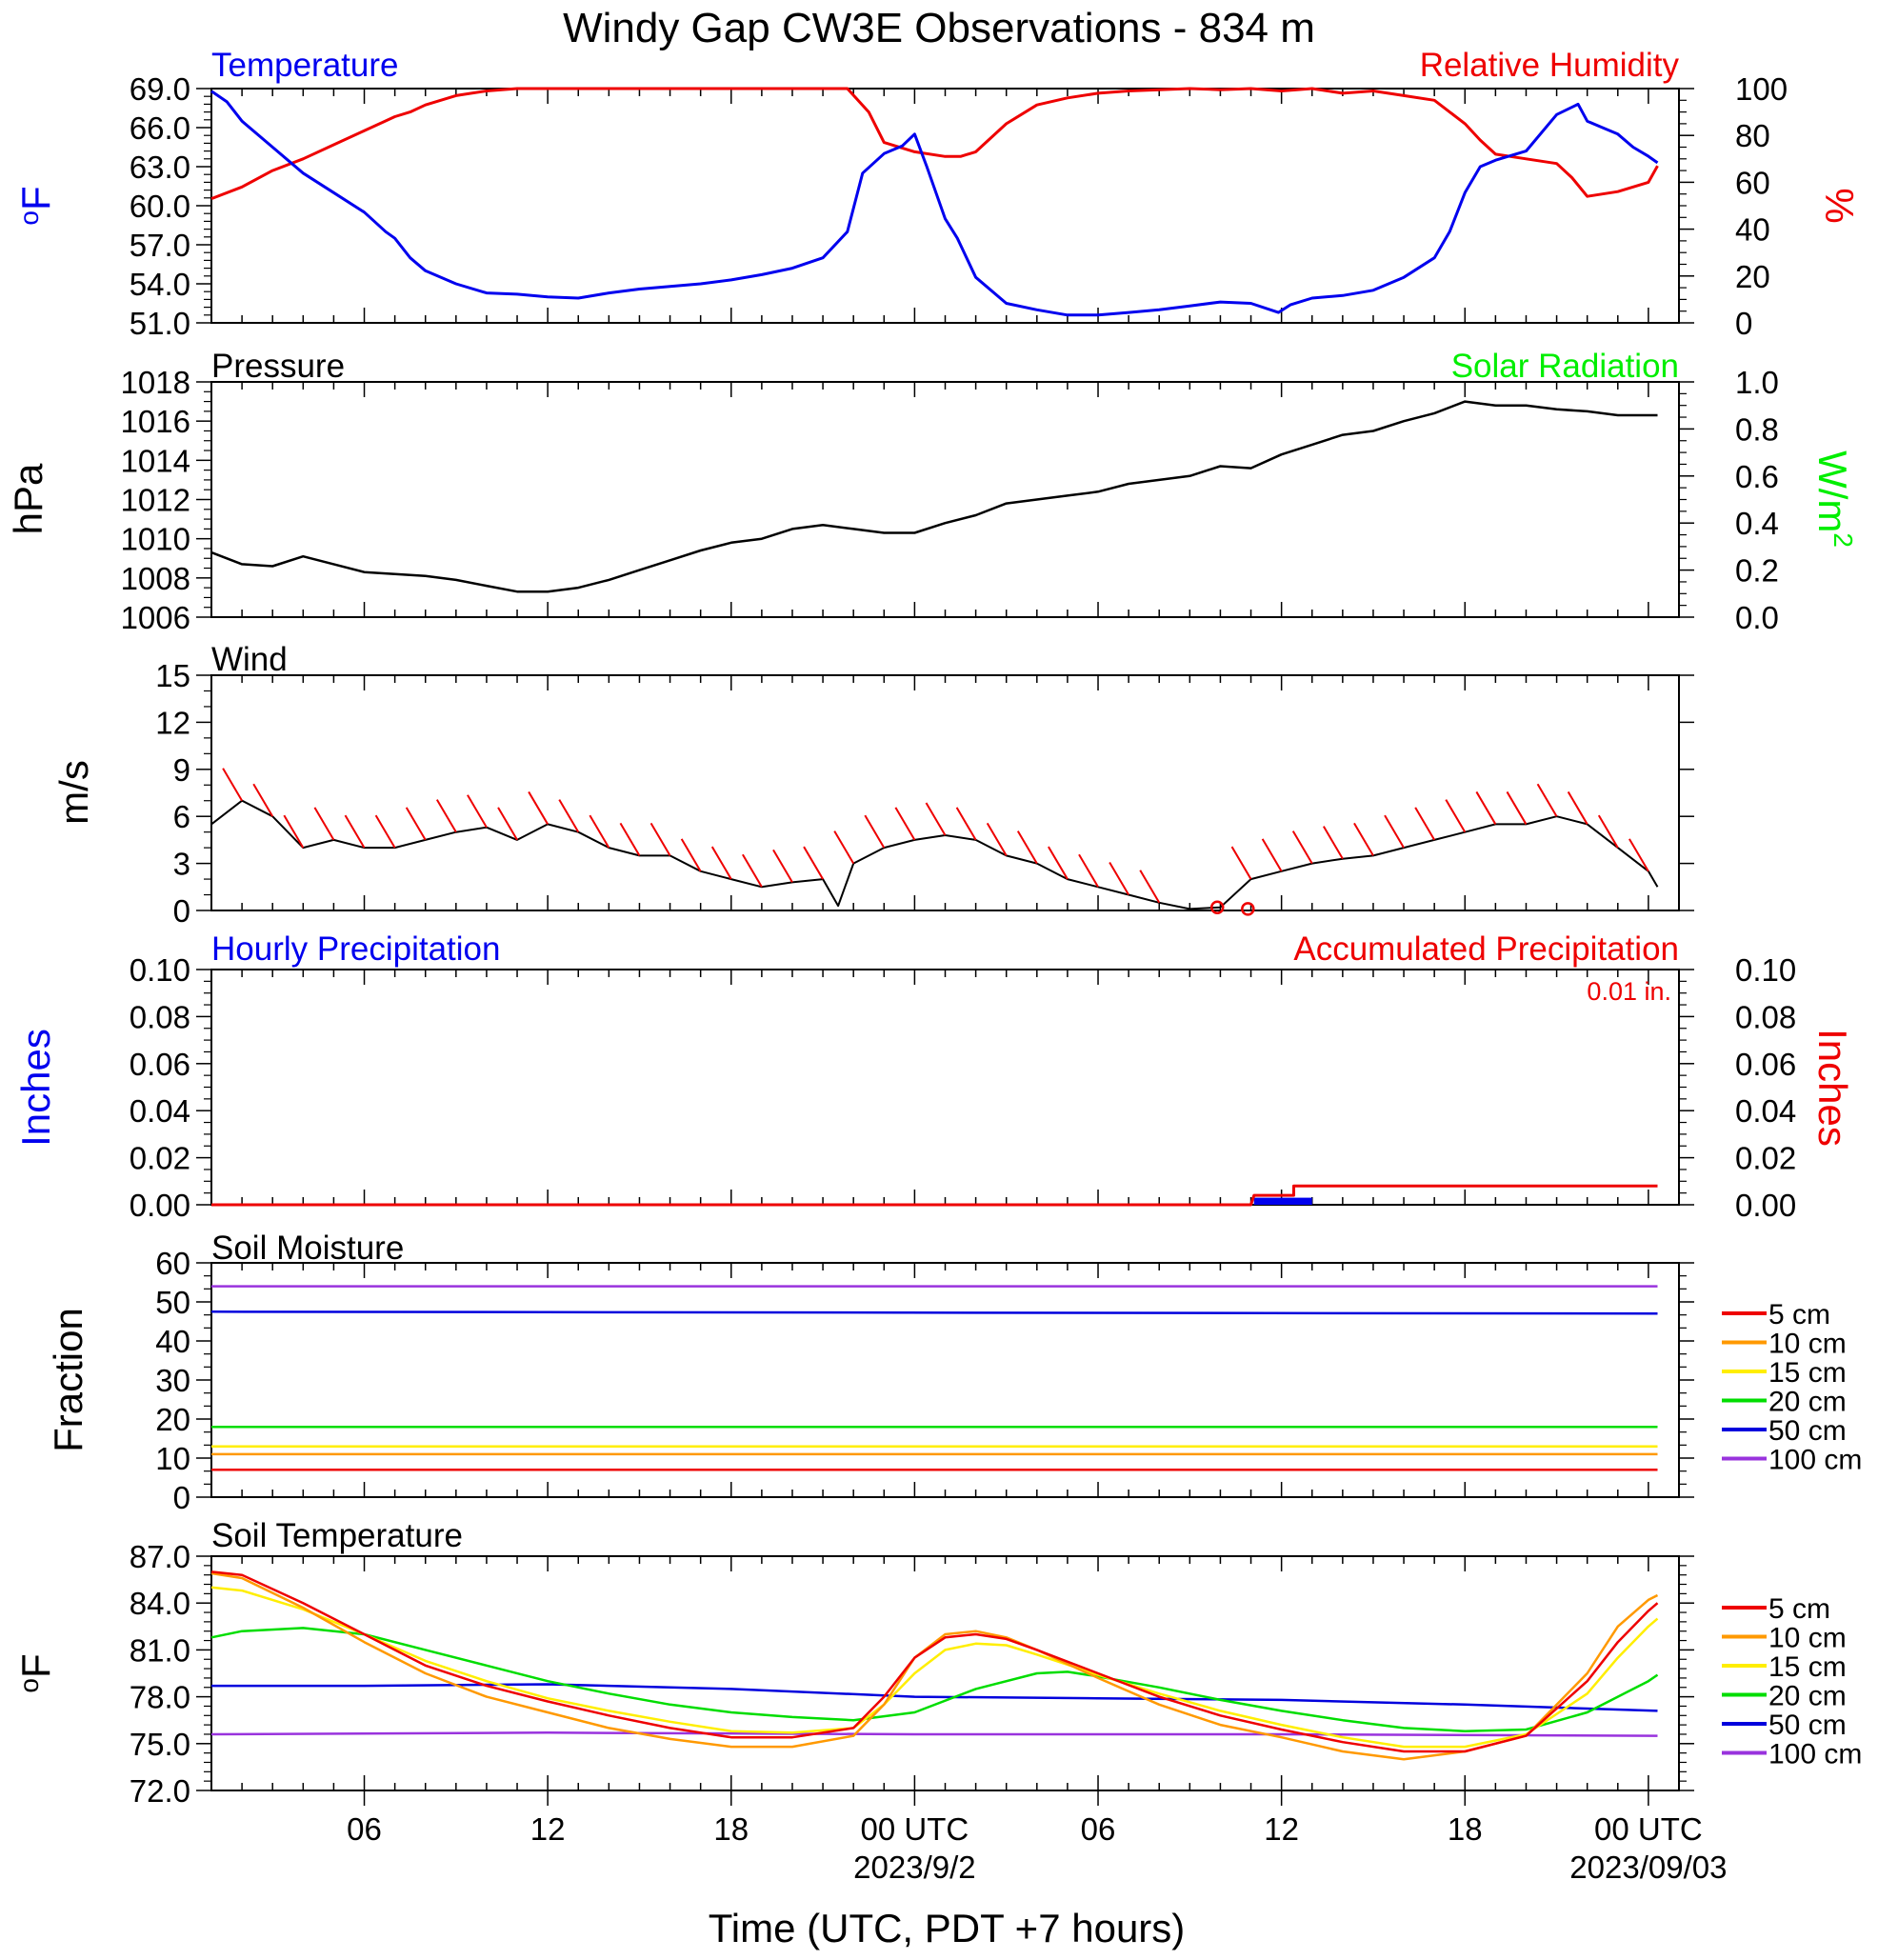 The height and width of the screenshot is (1960, 1878). What do you see at coordinates (160, 89) in the screenshot?
I see `y-tick-label: 69.0` at bounding box center [160, 89].